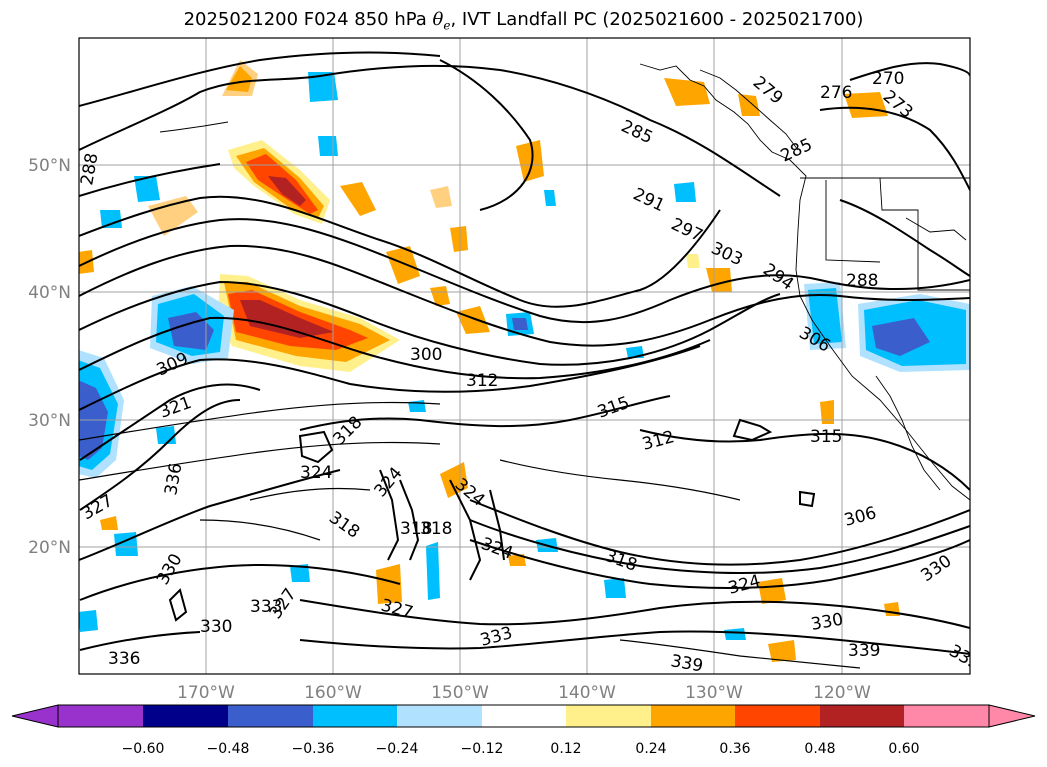 The height and width of the screenshot is (767, 1047). Describe the element at coordinates (1012, 716) in the screenshot. I see `colorbar-extend-high` at that location.